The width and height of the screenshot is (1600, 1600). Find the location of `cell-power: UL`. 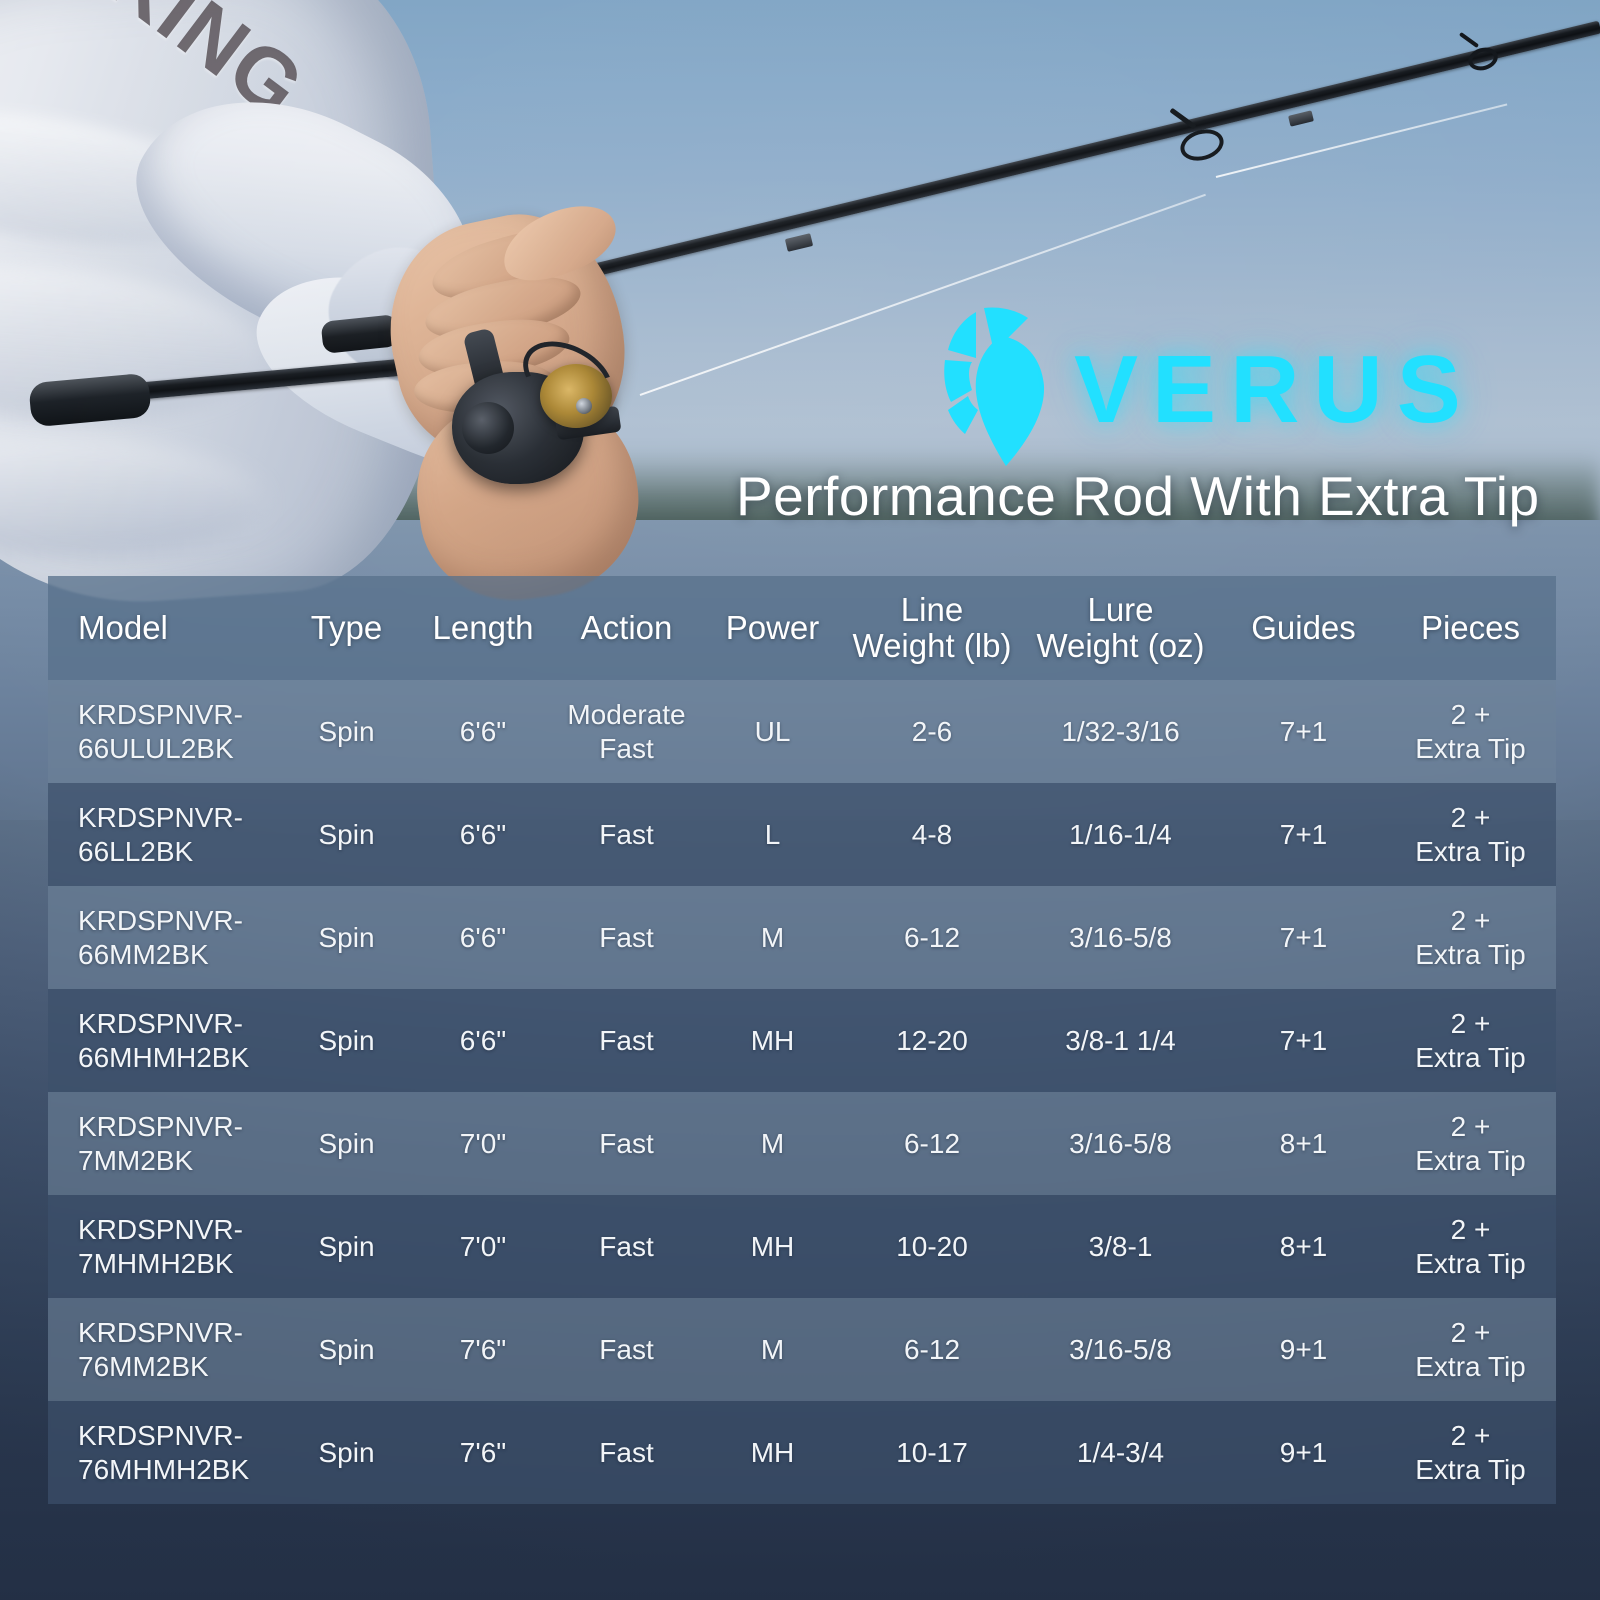

cell-power: UL is located at coordinates (772, 731).